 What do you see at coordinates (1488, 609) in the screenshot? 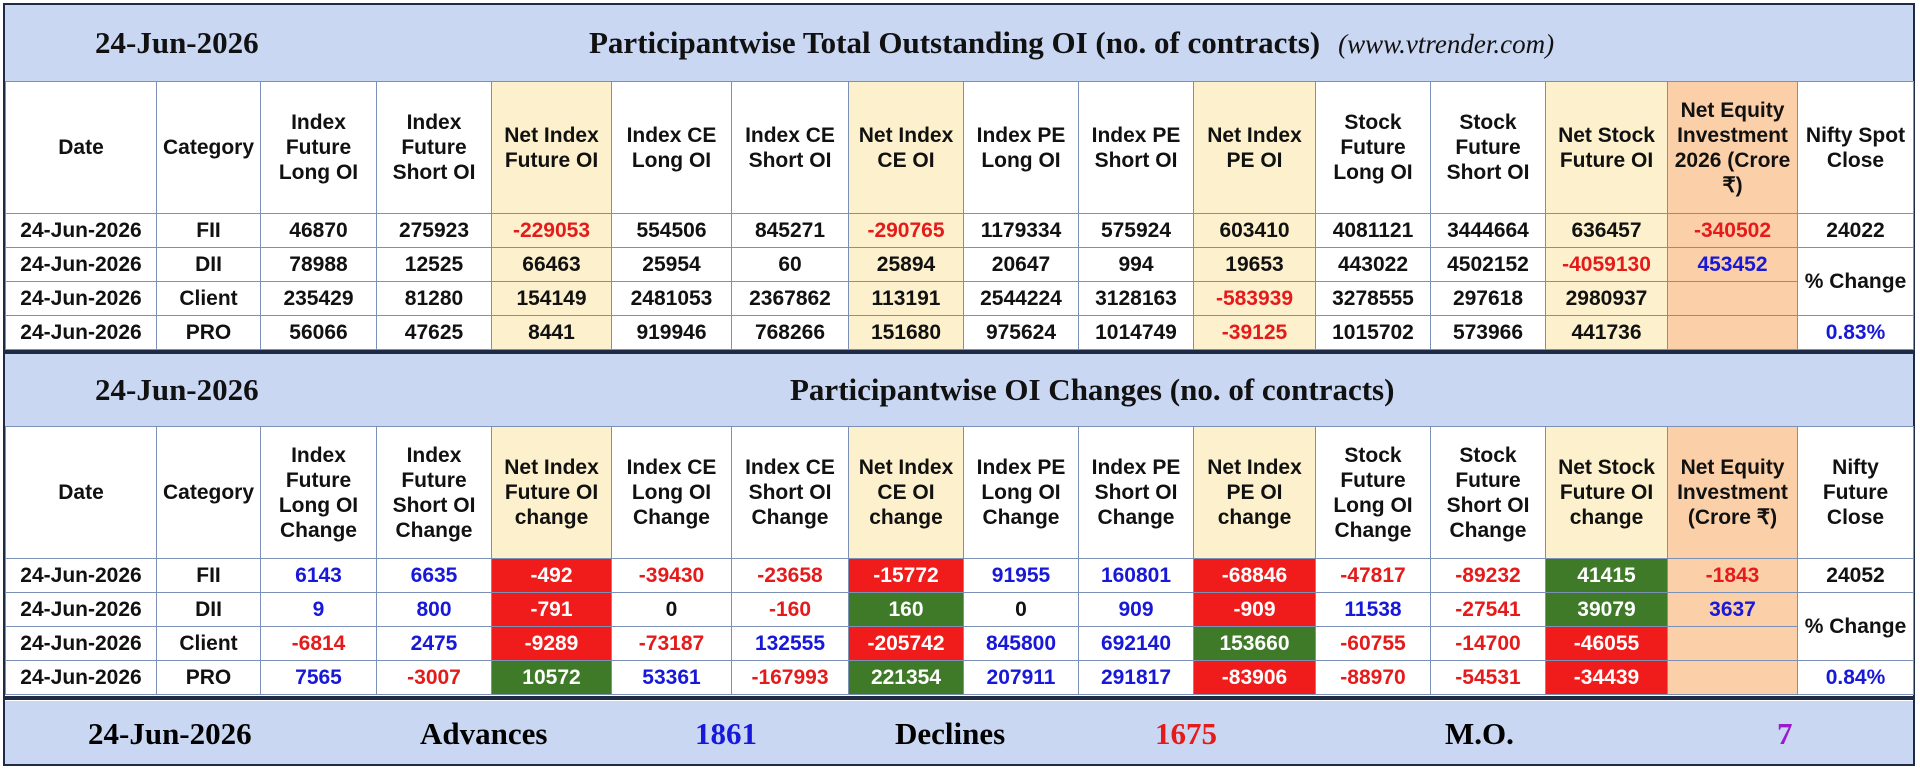
I see `data-cell: -27541` at bounding box center [1488, 609].